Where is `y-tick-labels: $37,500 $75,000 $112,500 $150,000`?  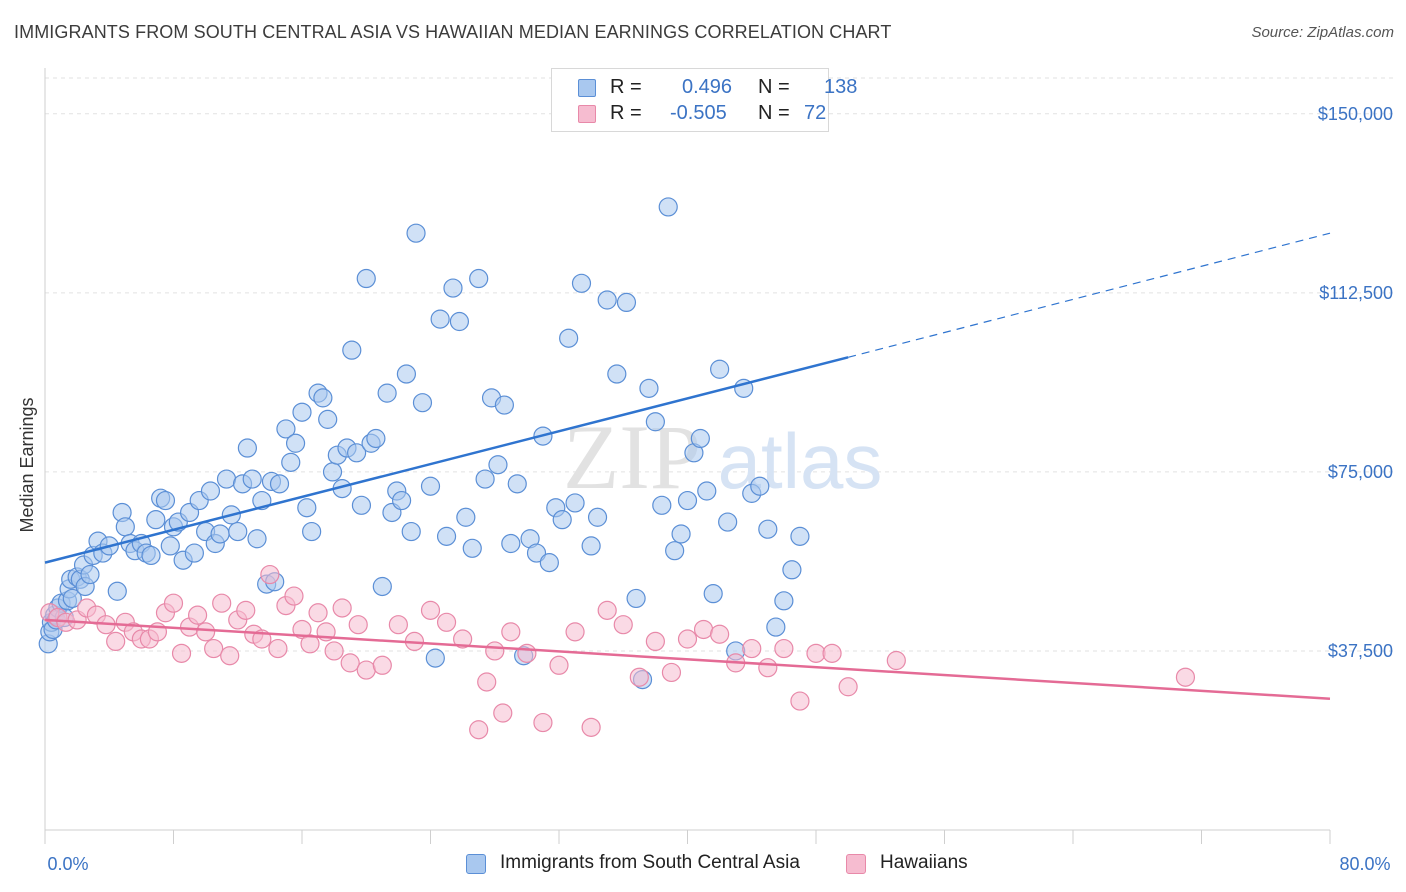
y-tick-labels: $37,500 $75,000 $112,500 $150,000 is located at coordinates (1355, 382).